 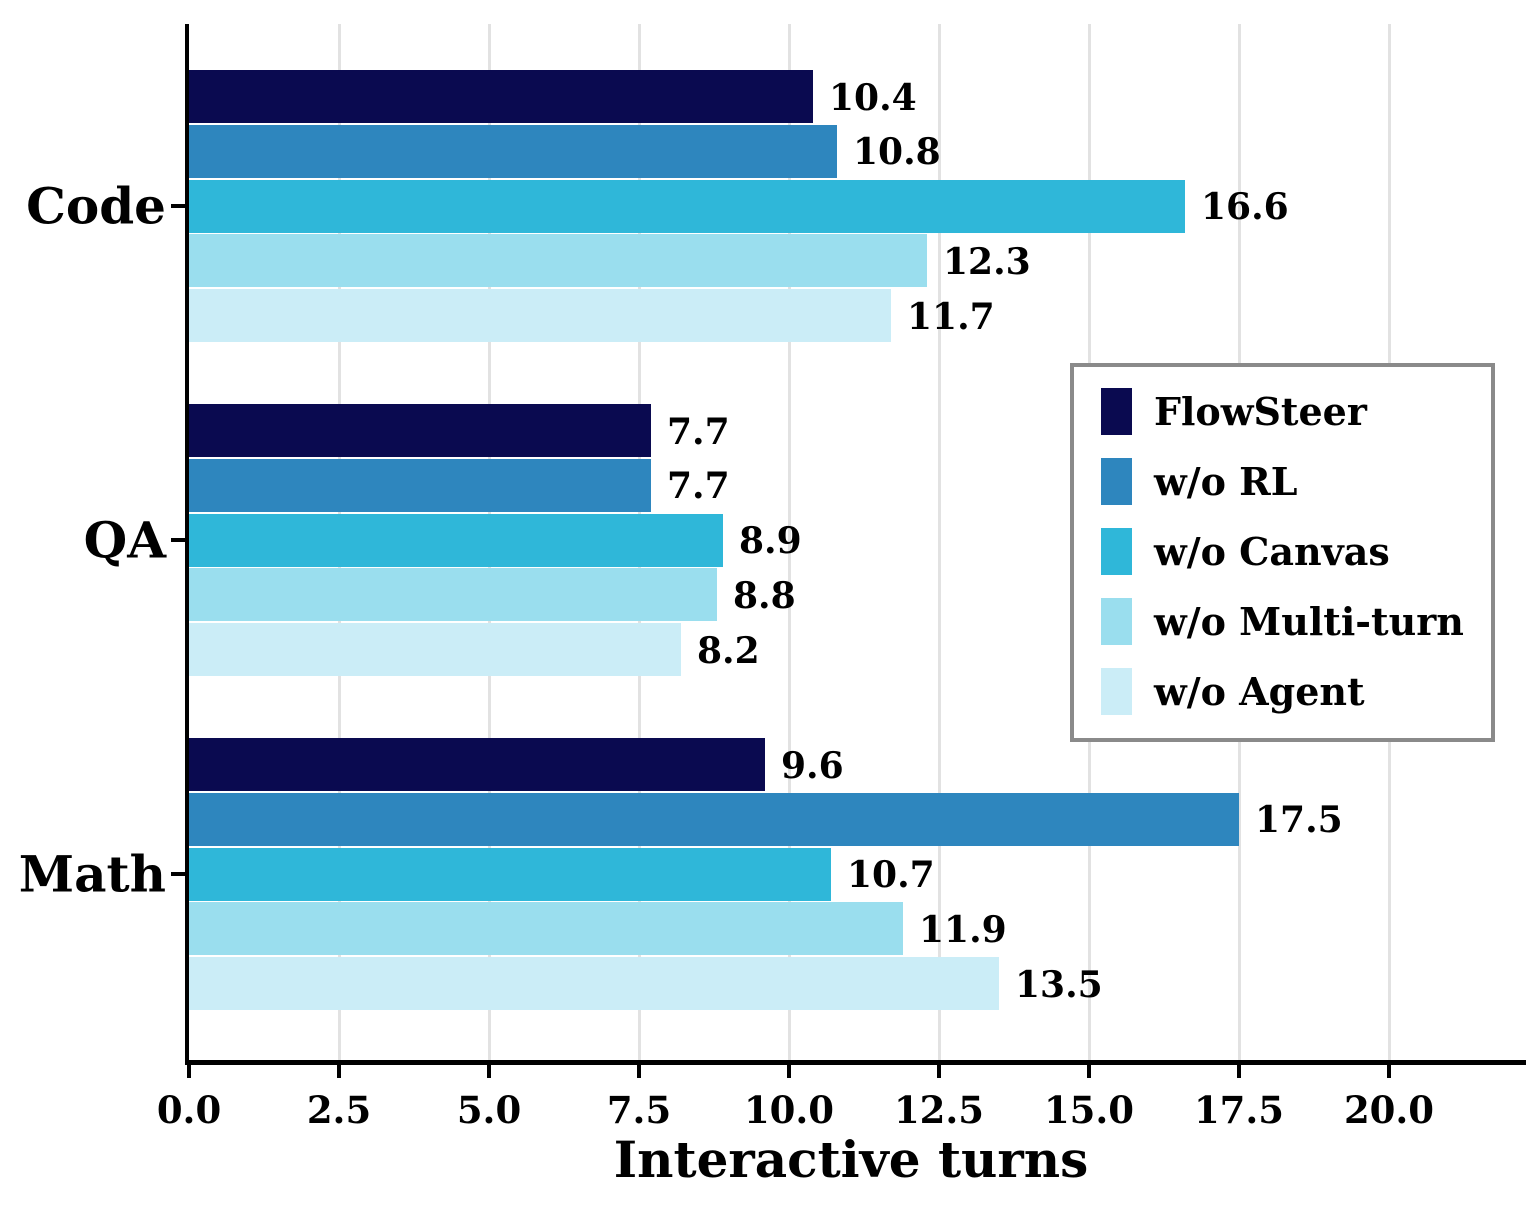 I want to click on legend-row: w/o Agent, so click(x=1296, y=691).